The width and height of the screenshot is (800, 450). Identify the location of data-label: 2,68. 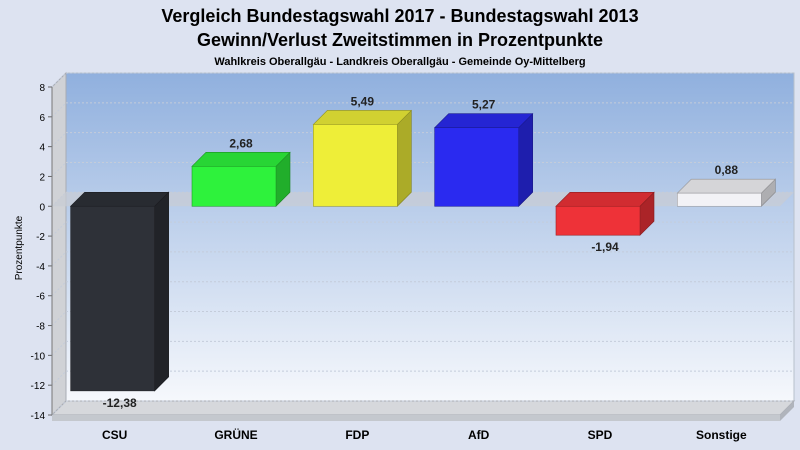
(241, 143).